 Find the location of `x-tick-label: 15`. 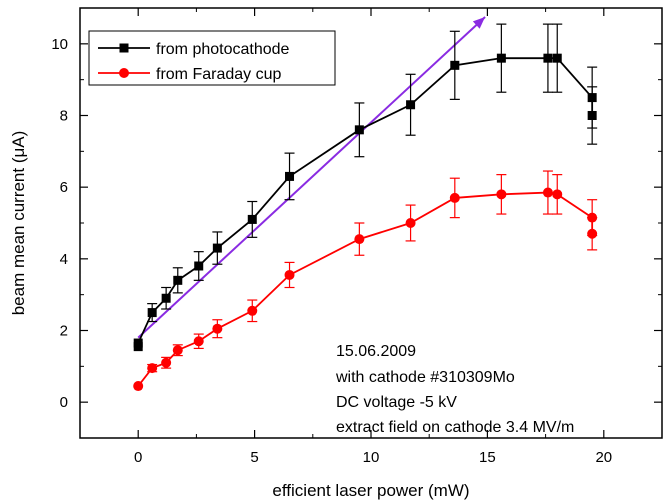

x-tick-label: 15 is located at coordinates (487, 457).